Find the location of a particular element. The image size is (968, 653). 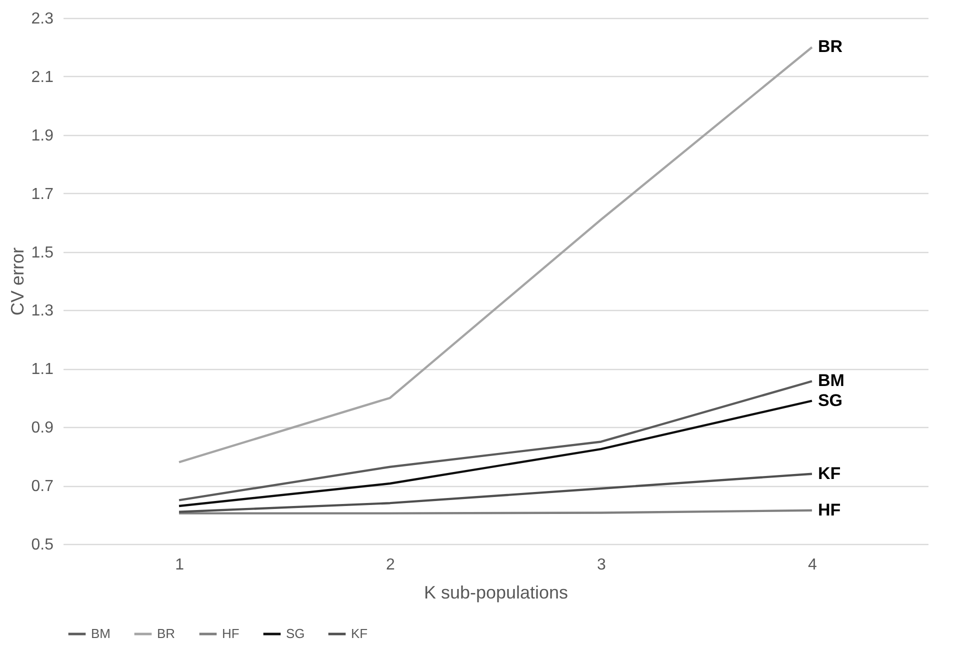

y-tick-label: 1.7 is located at coordinates (42, 194).